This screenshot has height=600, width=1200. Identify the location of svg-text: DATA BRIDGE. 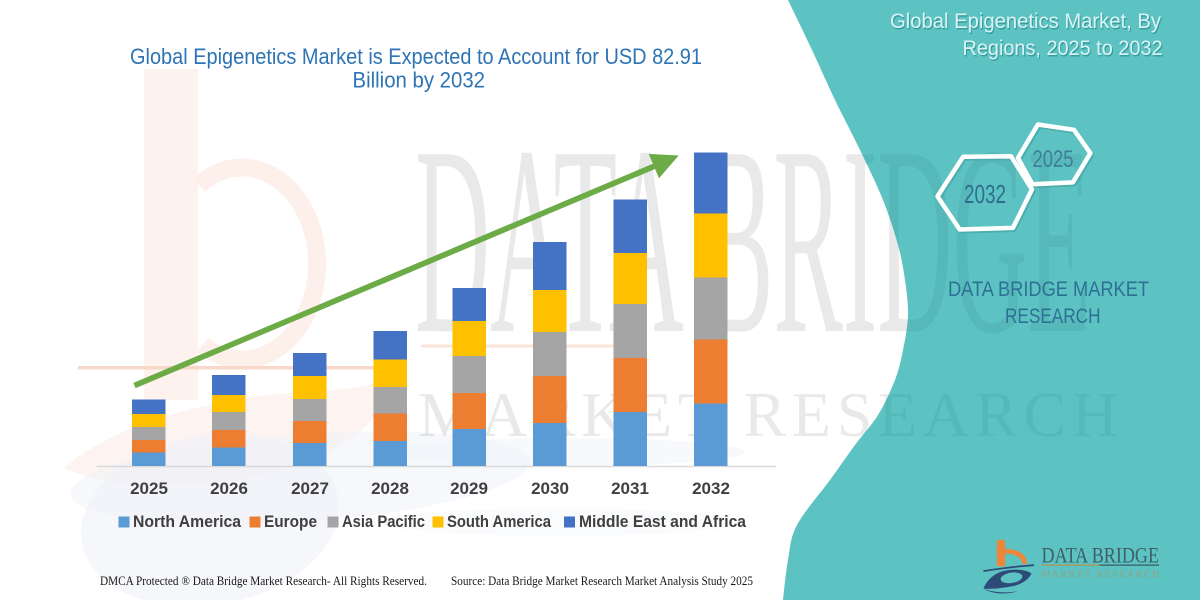
(1101, 555).